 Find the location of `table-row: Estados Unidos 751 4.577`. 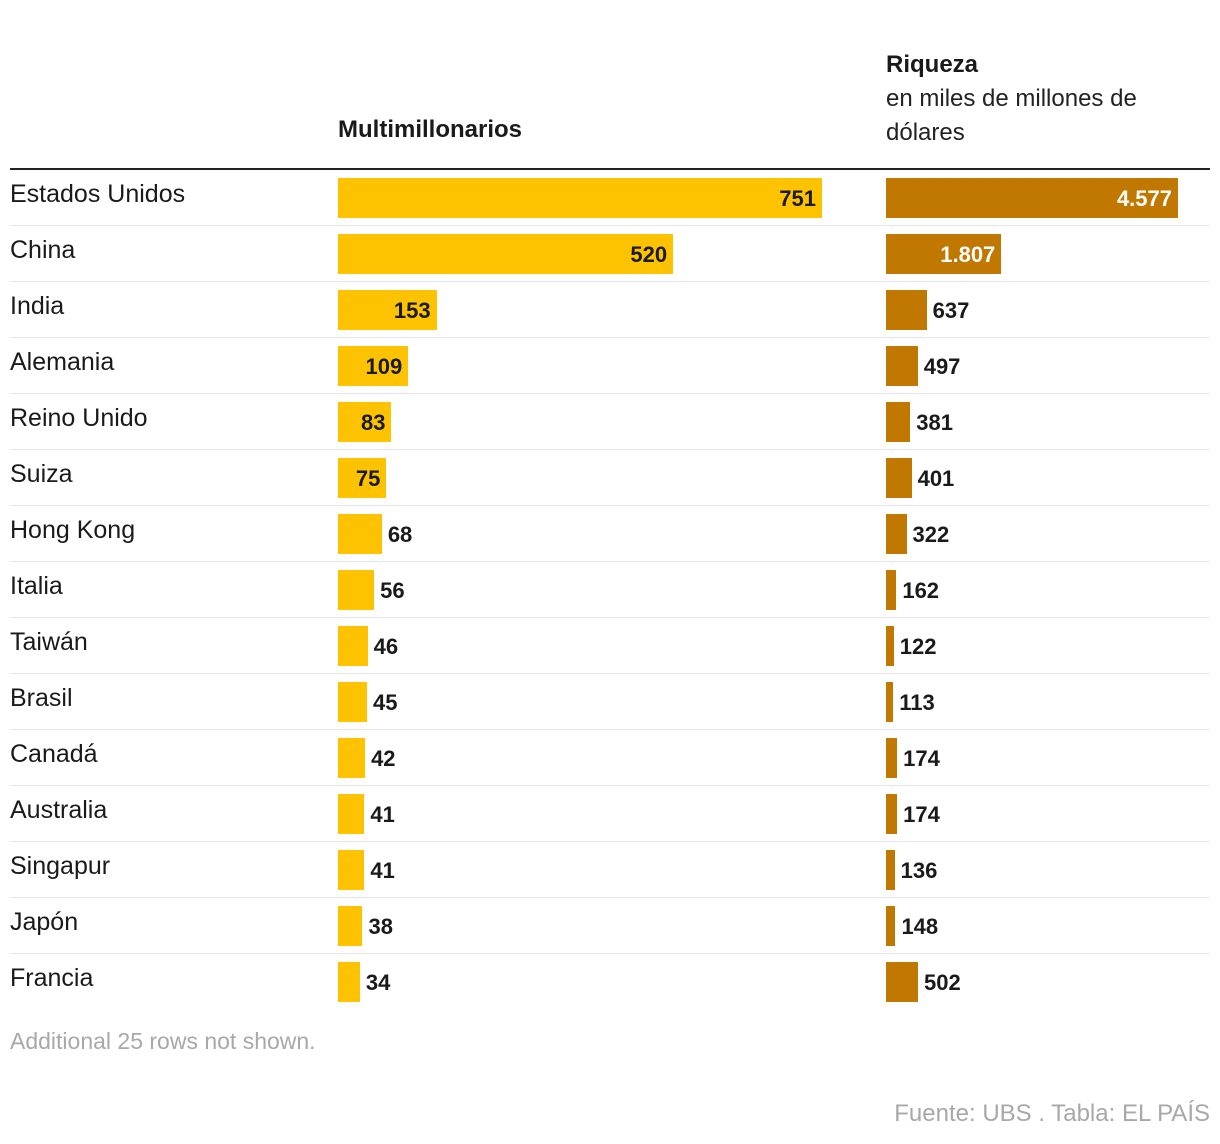

table-row: Estados Unidos 751 4.577 is located at coordinates (610, 198).